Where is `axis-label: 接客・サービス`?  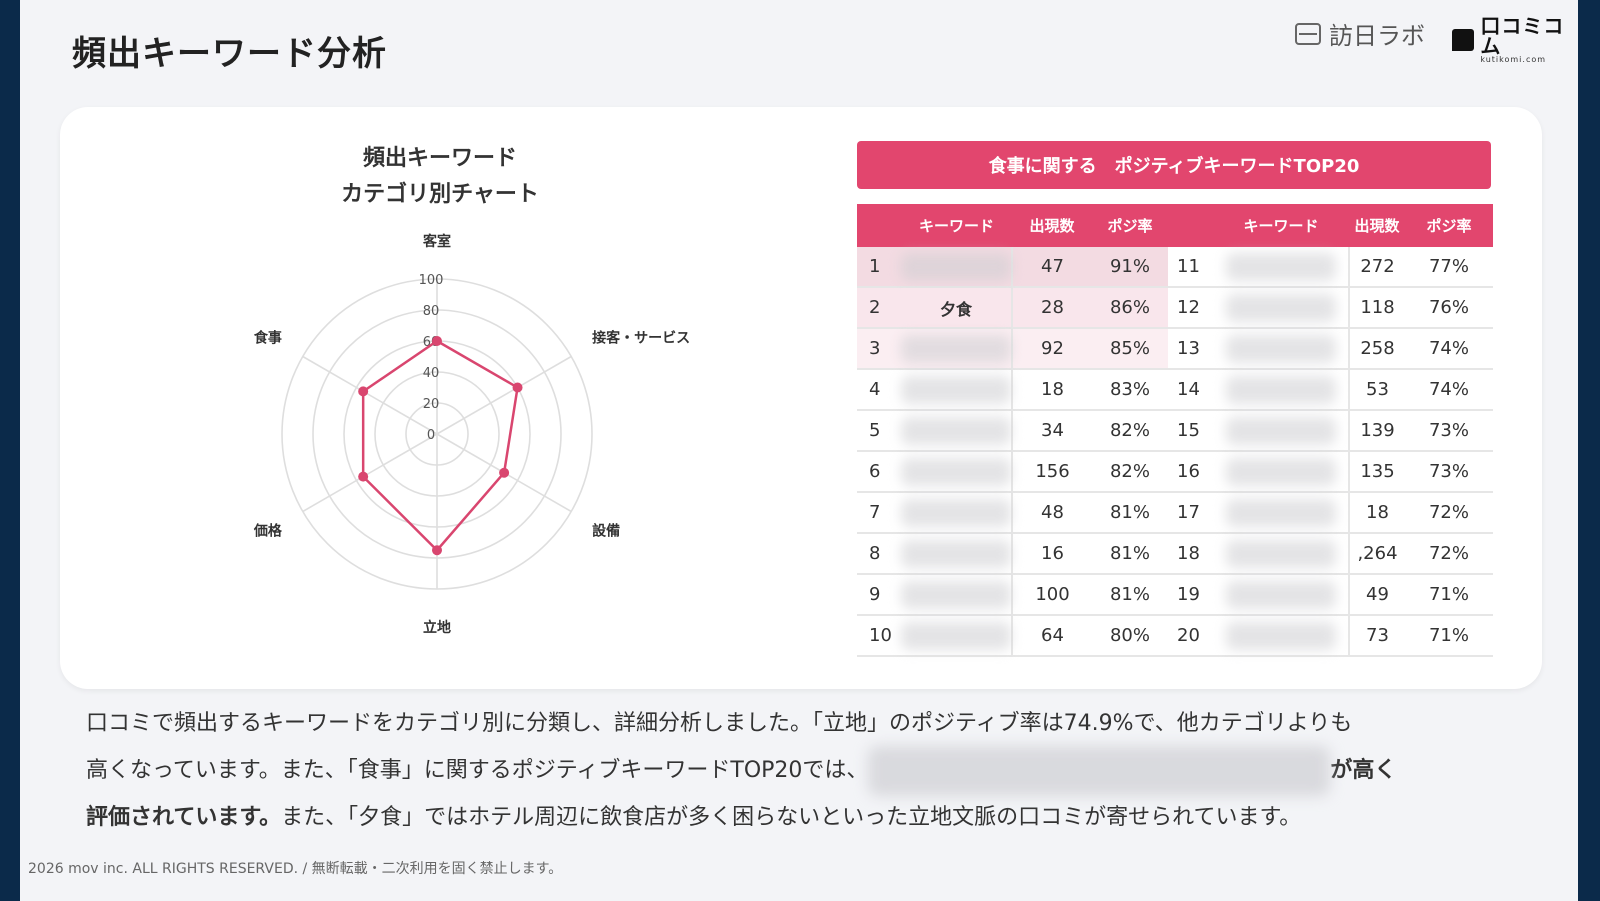
axis-label: 接客・サービス is located at coordinates (641, 338).